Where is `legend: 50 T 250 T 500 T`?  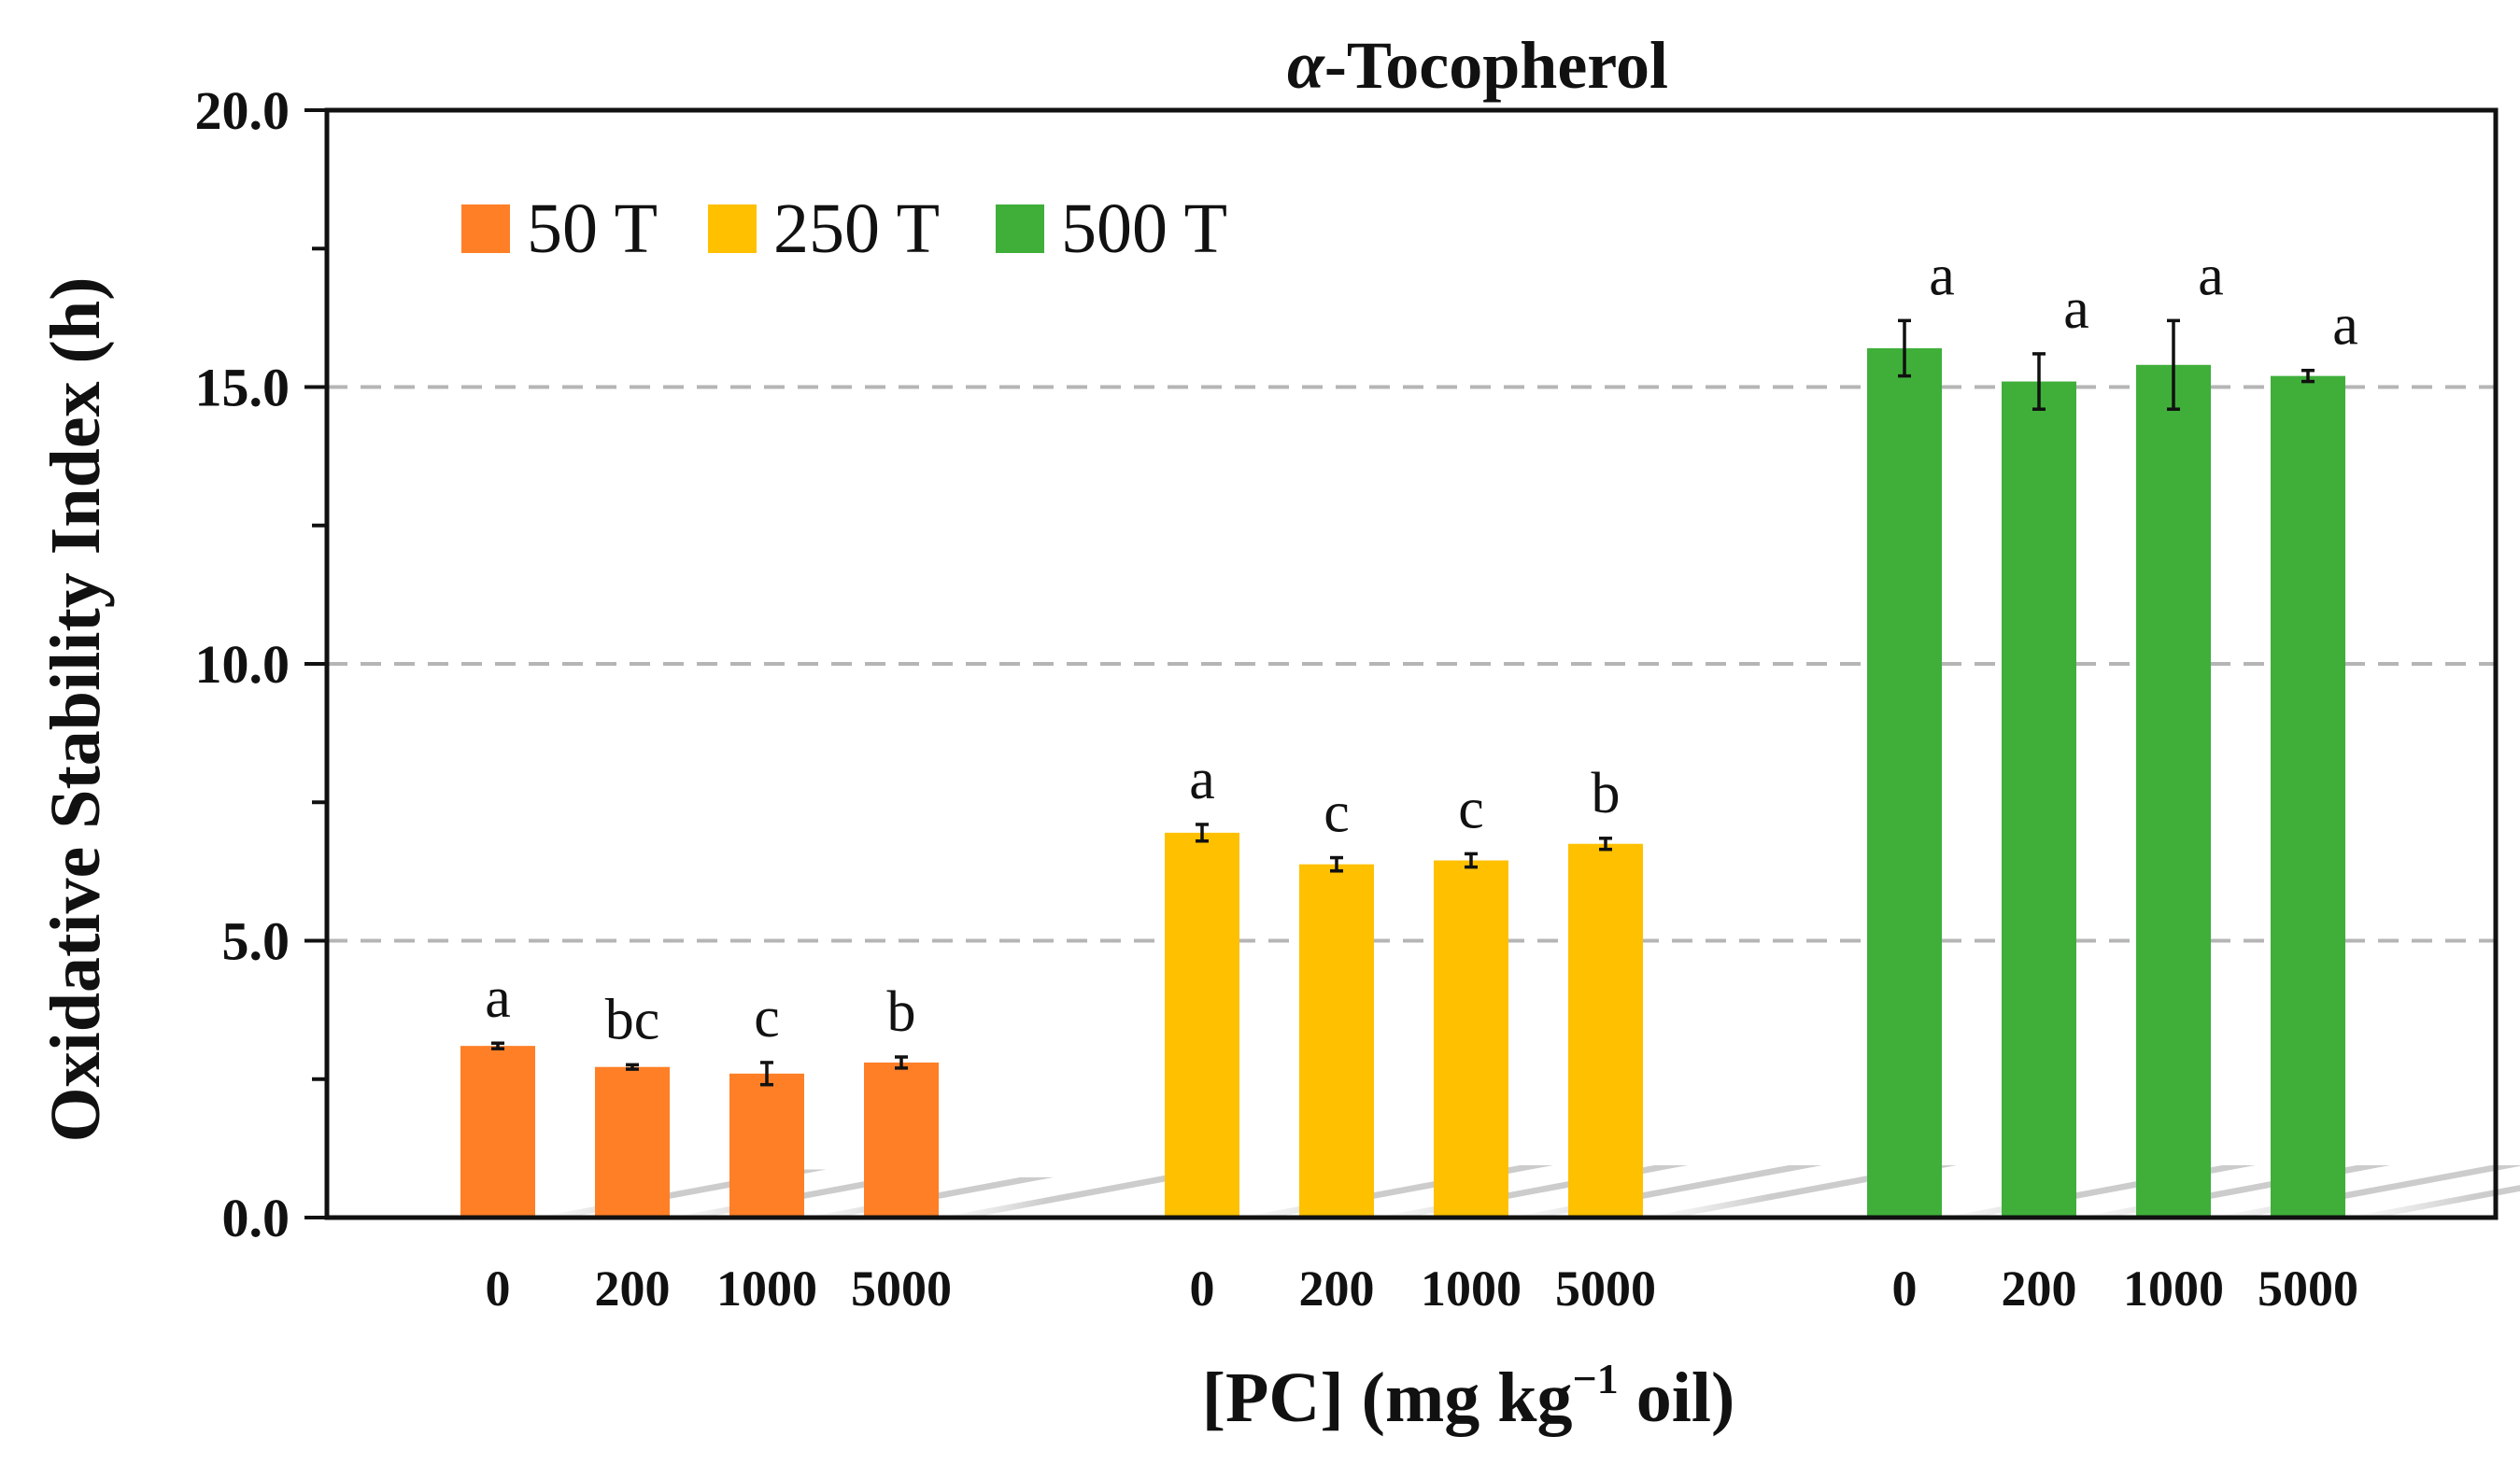
legend: 50 T 250 T 500 T is located at coordinates (844, 229).